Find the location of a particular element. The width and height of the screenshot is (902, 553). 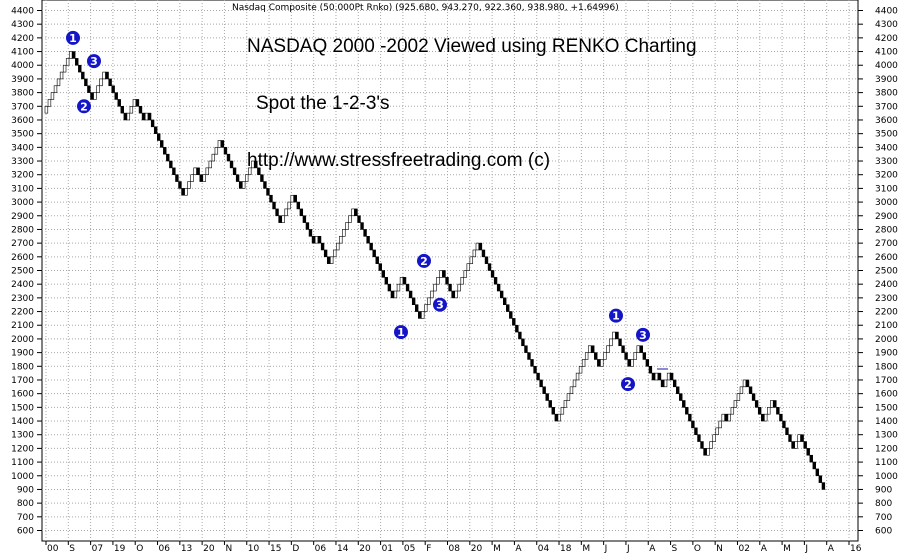

x-tick-label: 20 is located at coordinates (209, 548).